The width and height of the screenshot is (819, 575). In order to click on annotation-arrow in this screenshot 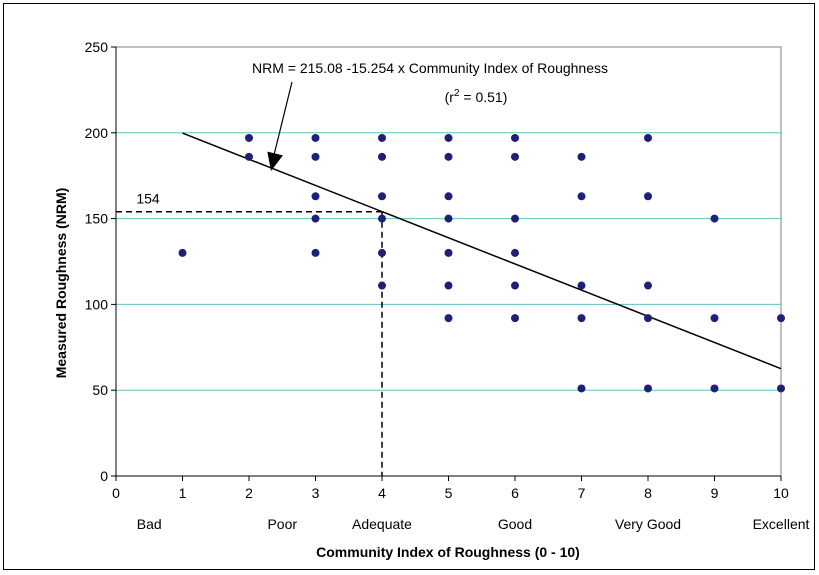, I will do `click(280, 126)`.